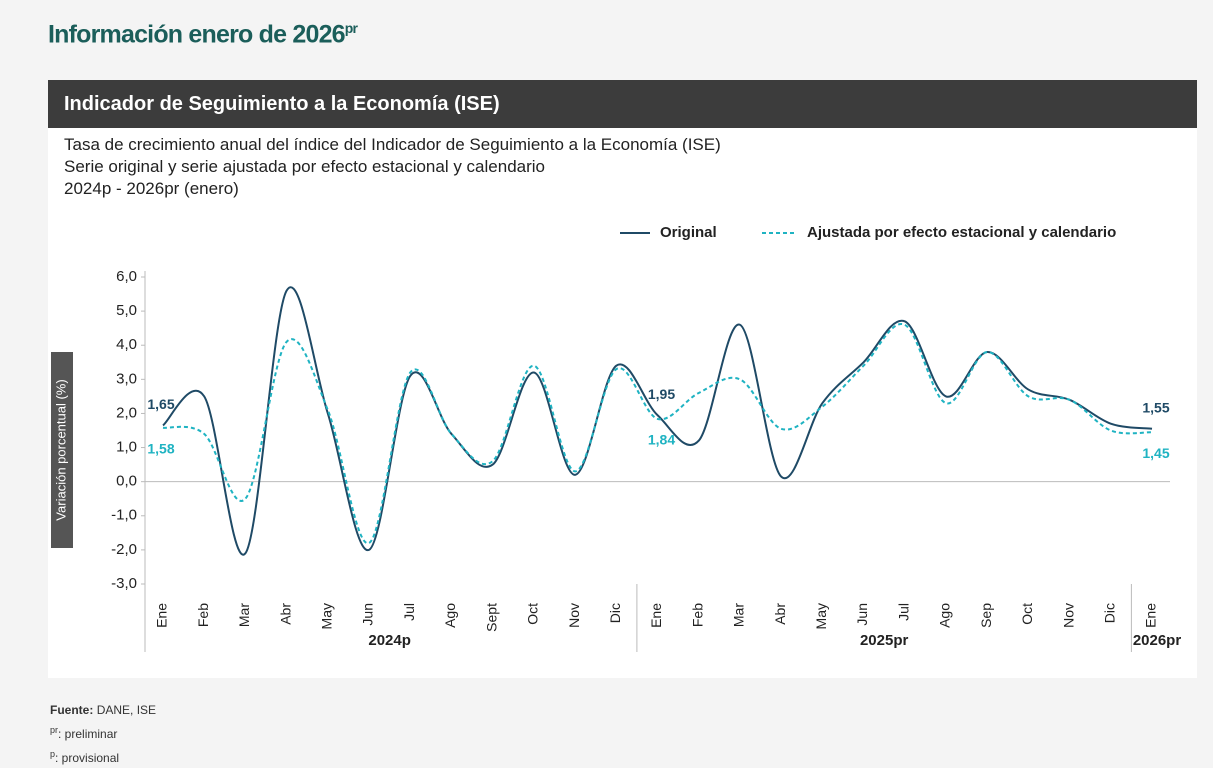  Describe the element at coordinates (661, 440) in the screenshot. I see `data-label: 1,84` at that location.